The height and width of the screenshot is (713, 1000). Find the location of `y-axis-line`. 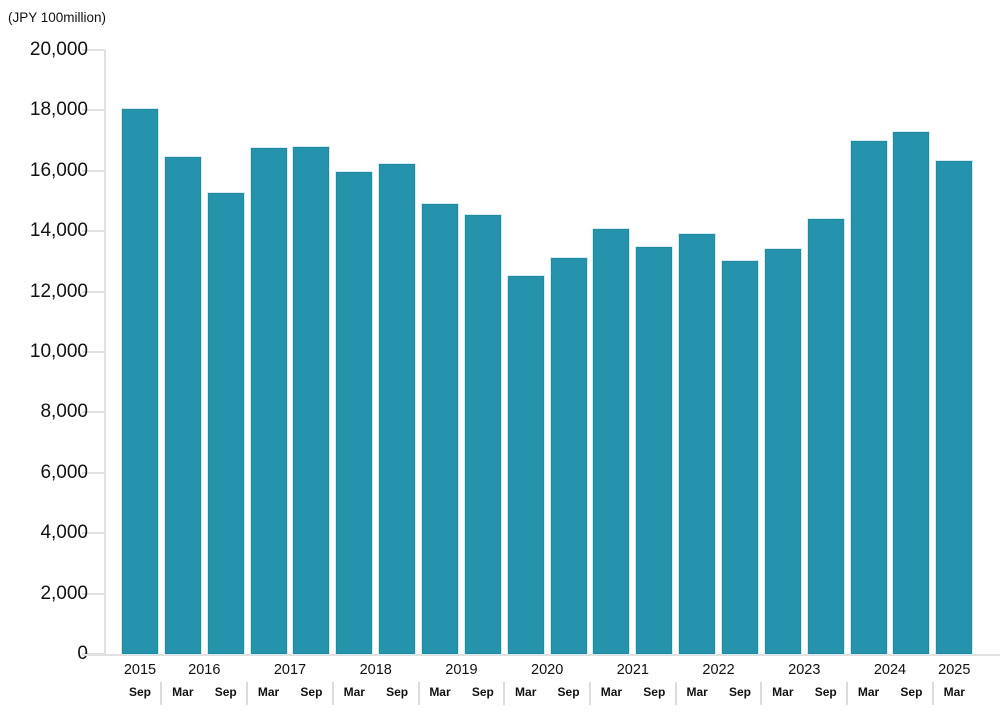

y-axis-line is located at coordinates (105, 352).